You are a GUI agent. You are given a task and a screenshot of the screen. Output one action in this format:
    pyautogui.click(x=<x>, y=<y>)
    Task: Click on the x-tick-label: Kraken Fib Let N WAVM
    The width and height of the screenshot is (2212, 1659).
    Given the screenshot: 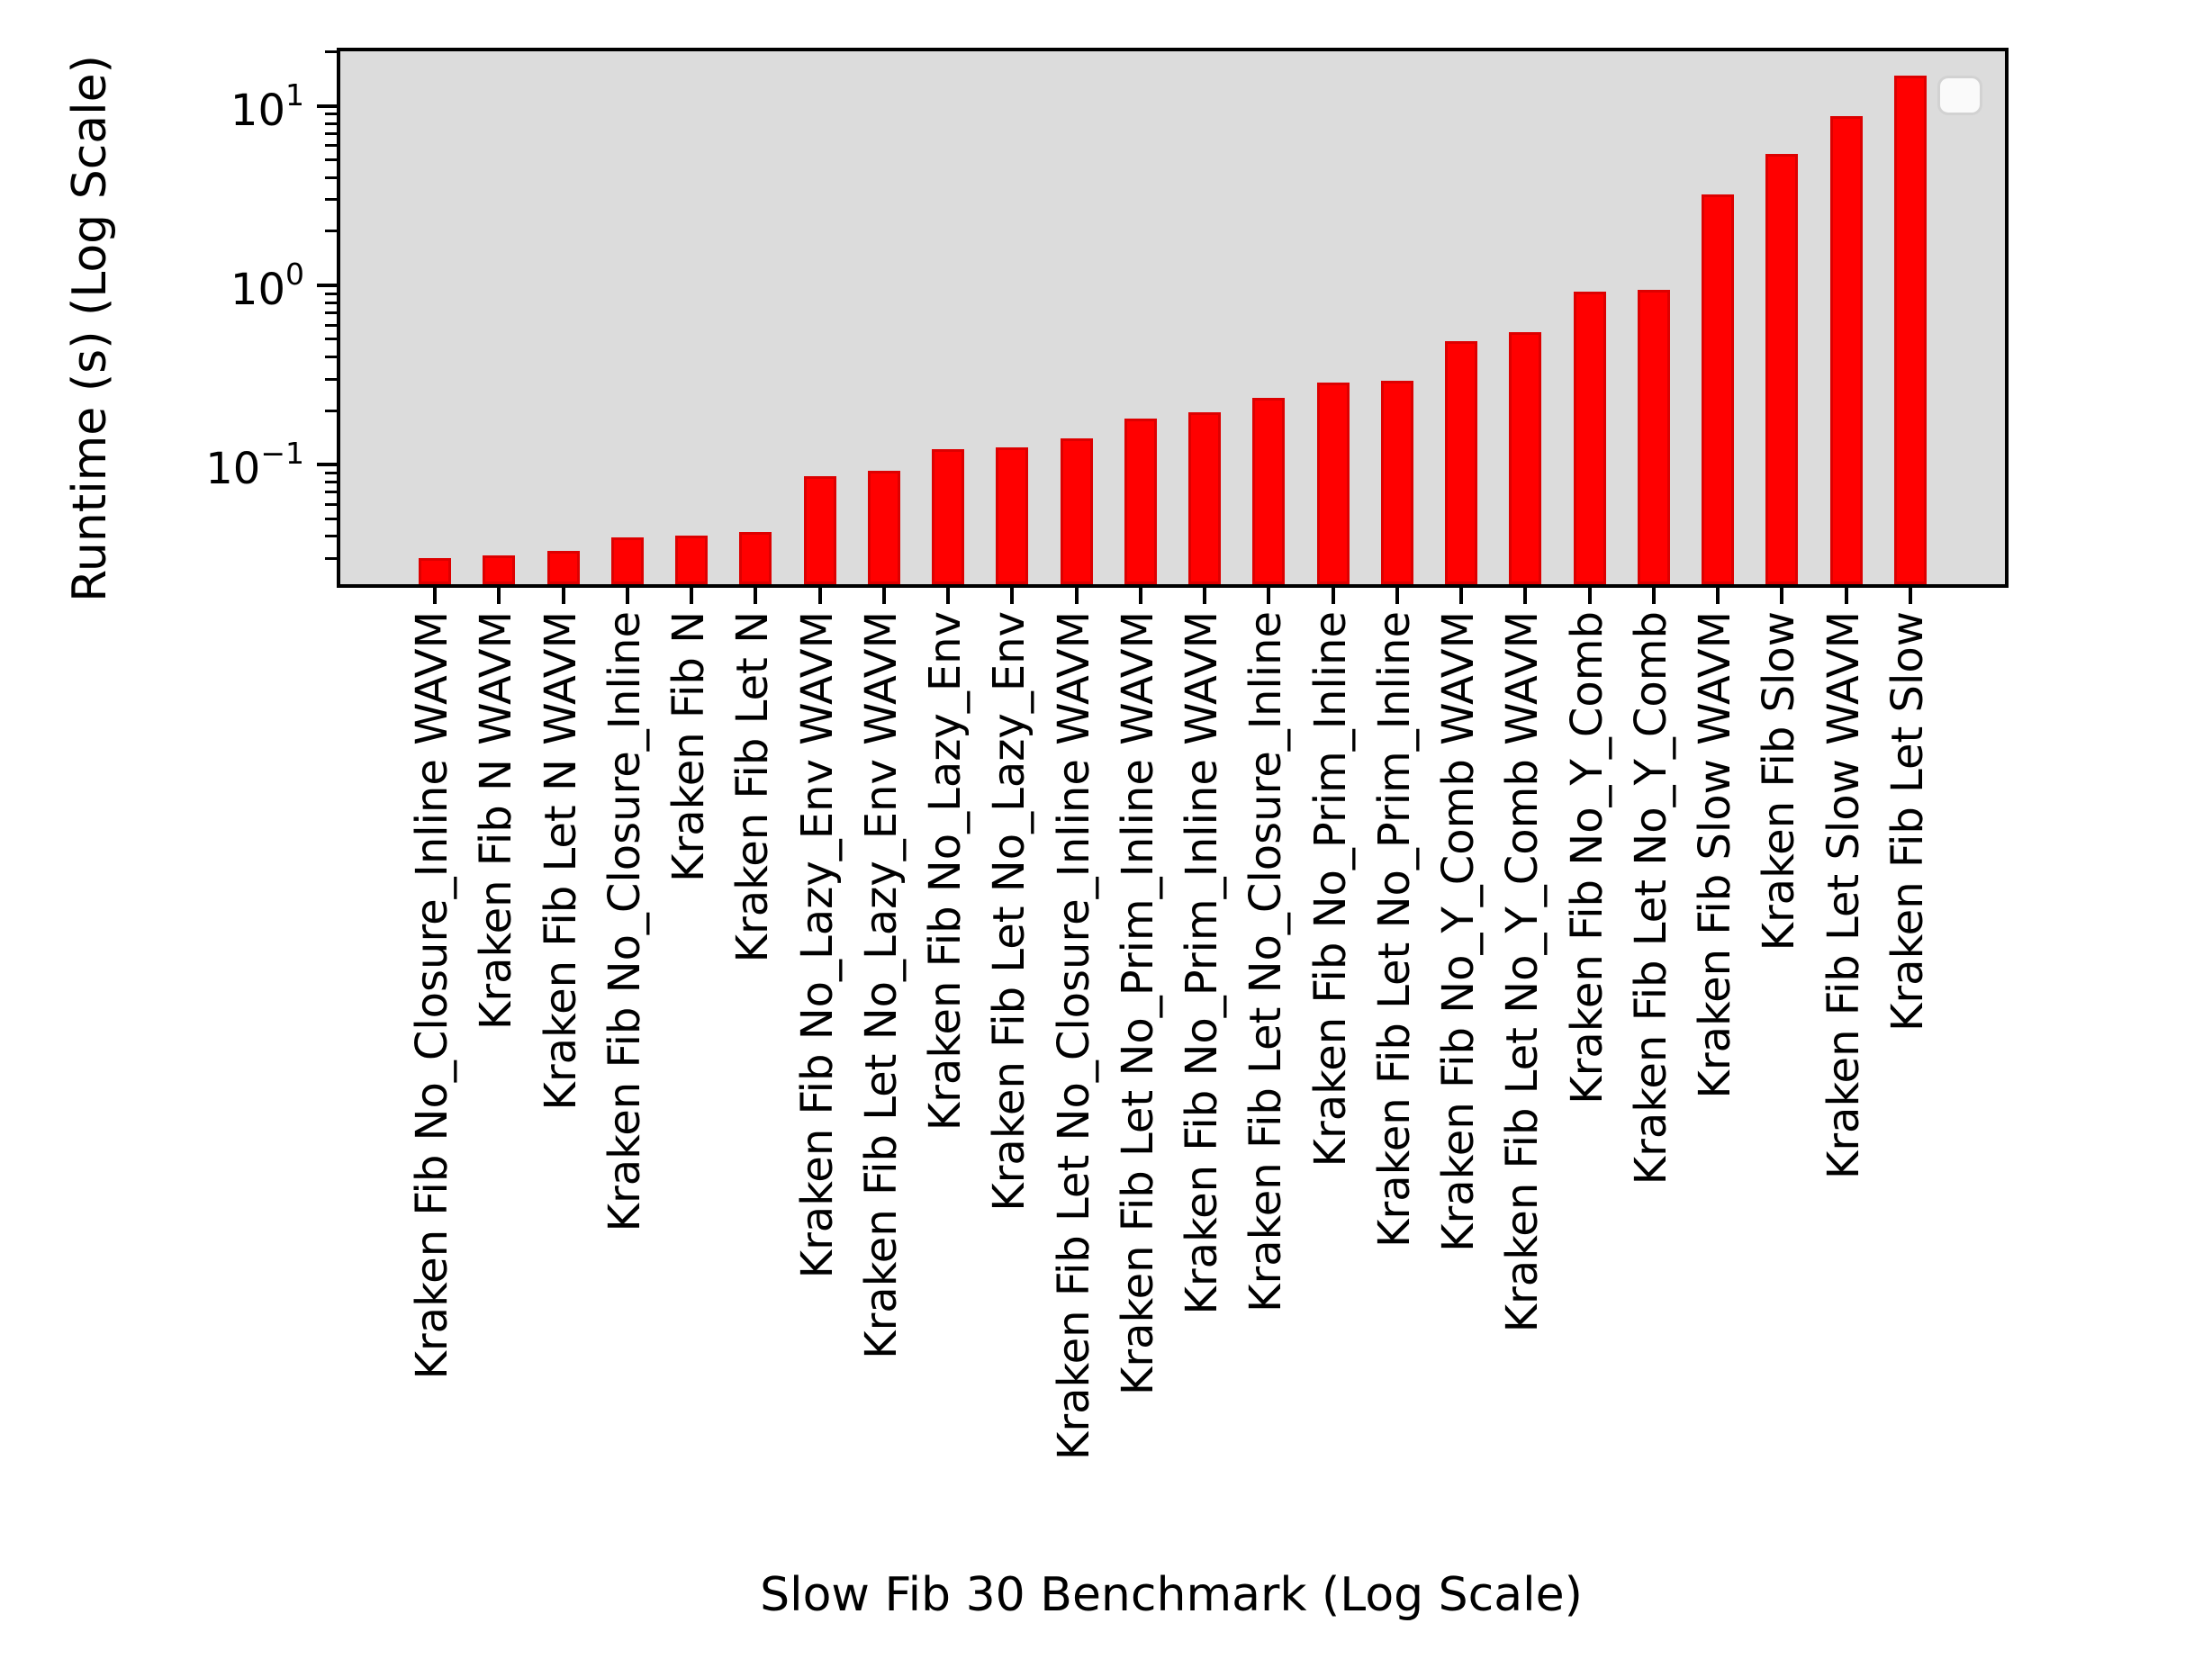 What is the action you would take?
    pyautogui.click(x=560, y=861)
    